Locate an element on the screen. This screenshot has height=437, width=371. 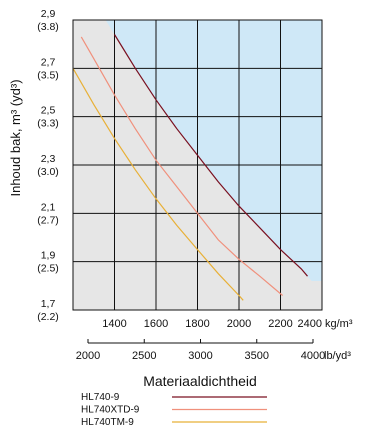
x-tick-label: 2200 is located at coordinates (280, 324).